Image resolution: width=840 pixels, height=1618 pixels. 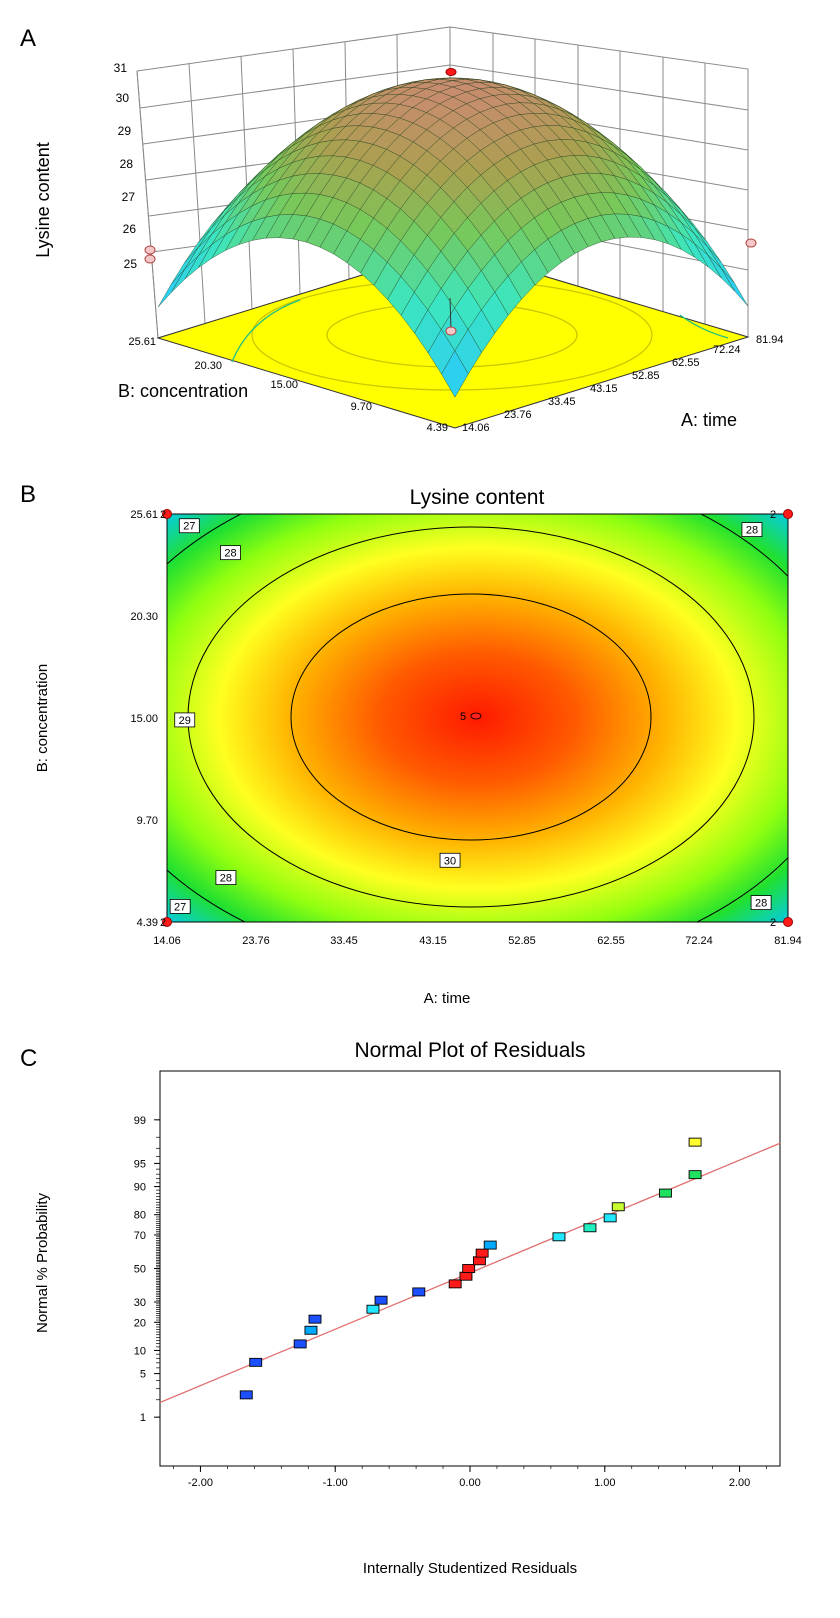 What do you see at coordinates (140, 1164) in the screenshot?
I see `prob-tick-label: 95` at bounding box center [140, 1164].